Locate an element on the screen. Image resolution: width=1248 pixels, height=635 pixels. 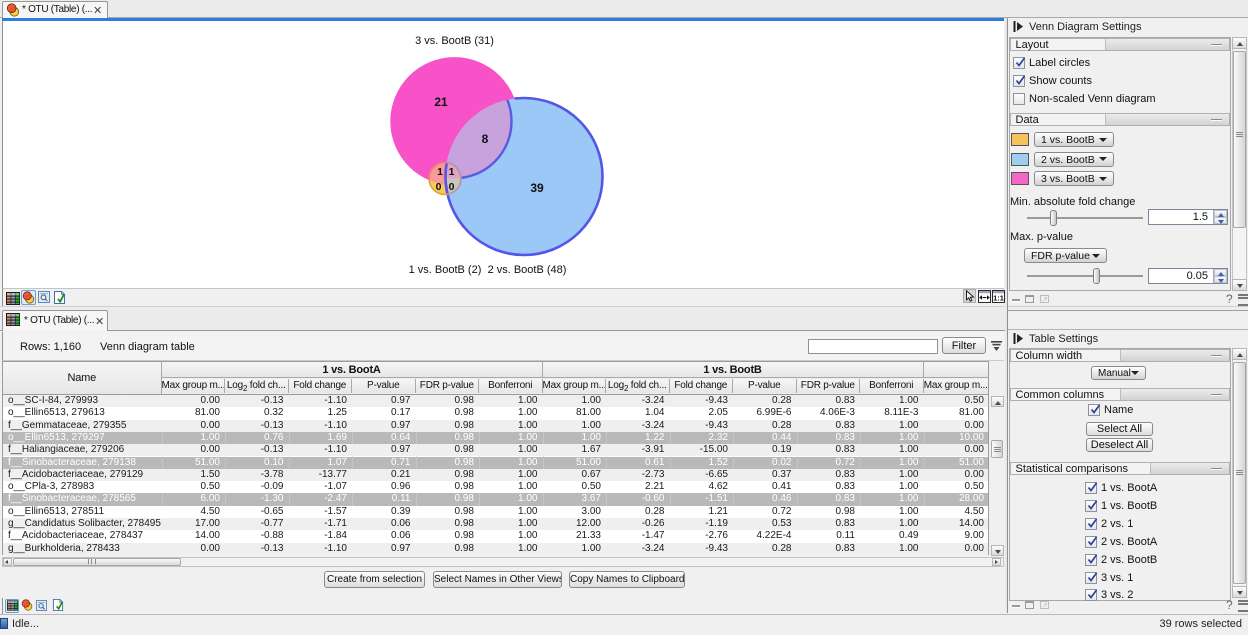
svg-text: 2 vs. BootB (48) is located at coordinates (527, 270).